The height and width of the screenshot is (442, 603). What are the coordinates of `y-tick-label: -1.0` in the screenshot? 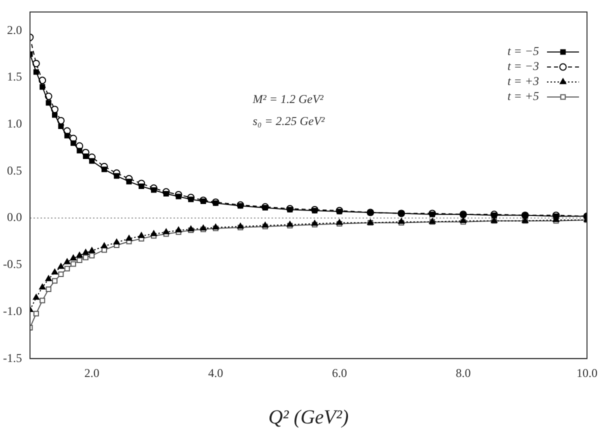 It's located at (12, 311).